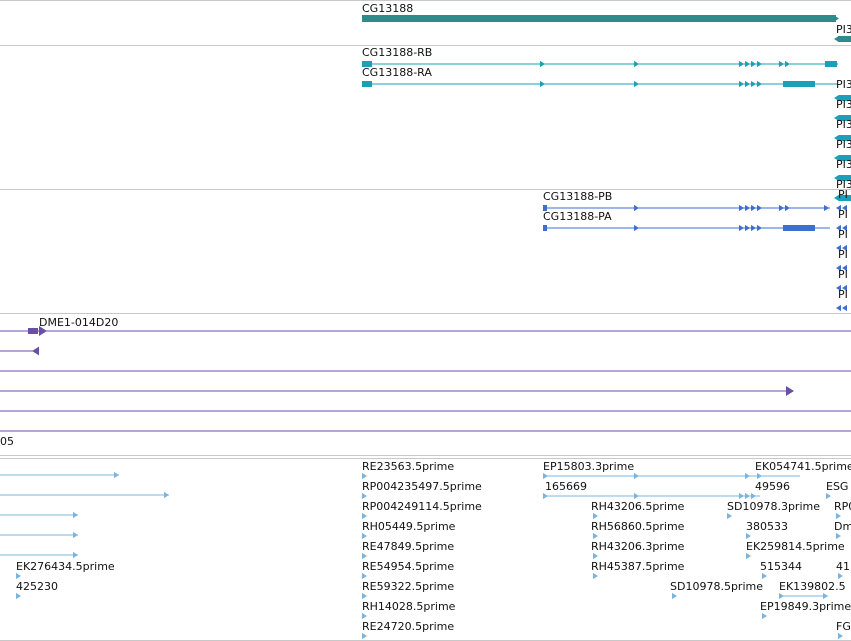 The width and height of the screenshot is (851, 641). What do you see at coordinates (65, 566) in the screenshot?
I see `feature-label: EK276434.5prime` at bounding box center [65, 566].